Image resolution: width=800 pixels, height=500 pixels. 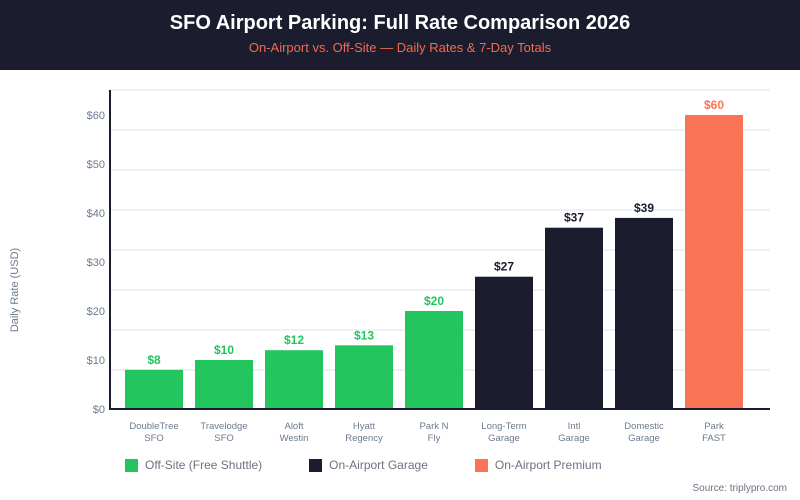 What do you see at coordinates (153, 426) in the screenshot?
I see `x-tick-label: DoubleTree` at bounding box center [153, 426].